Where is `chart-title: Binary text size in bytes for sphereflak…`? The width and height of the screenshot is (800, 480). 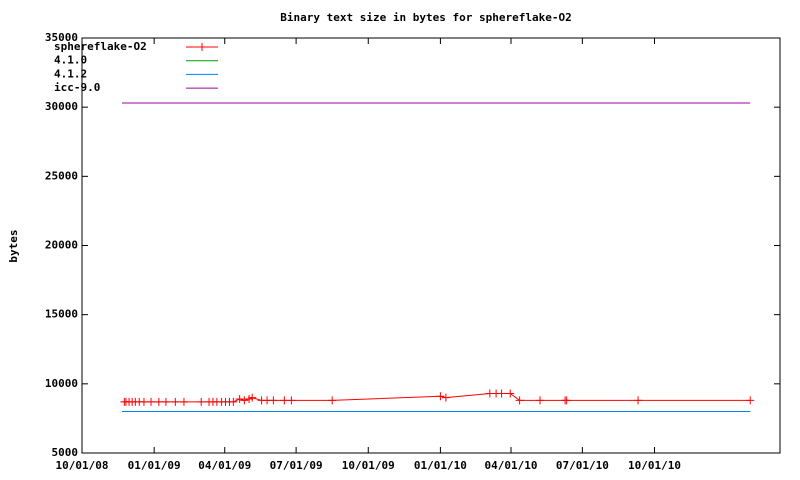 chart-title: Binary text size in bytes for sphereflak… is located at coordinates (425, 17).